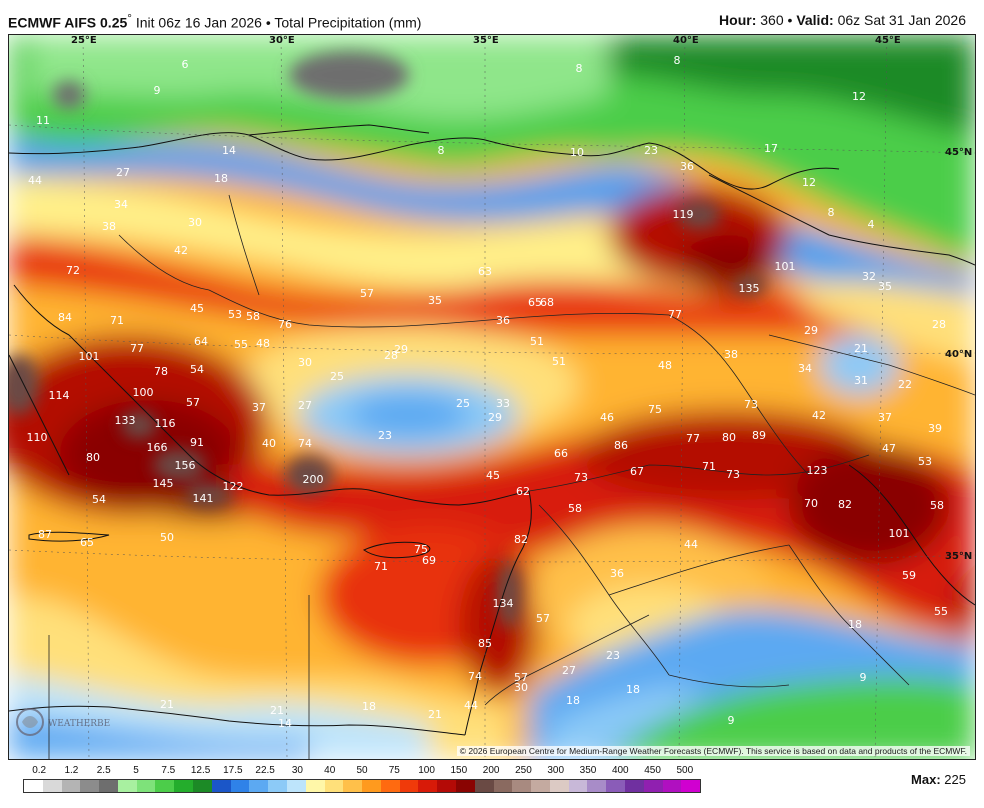 This screenshot has height=808, width=984. I want to click on latitude-labels: 45°N 40°N 35°N, so click(958, 354).